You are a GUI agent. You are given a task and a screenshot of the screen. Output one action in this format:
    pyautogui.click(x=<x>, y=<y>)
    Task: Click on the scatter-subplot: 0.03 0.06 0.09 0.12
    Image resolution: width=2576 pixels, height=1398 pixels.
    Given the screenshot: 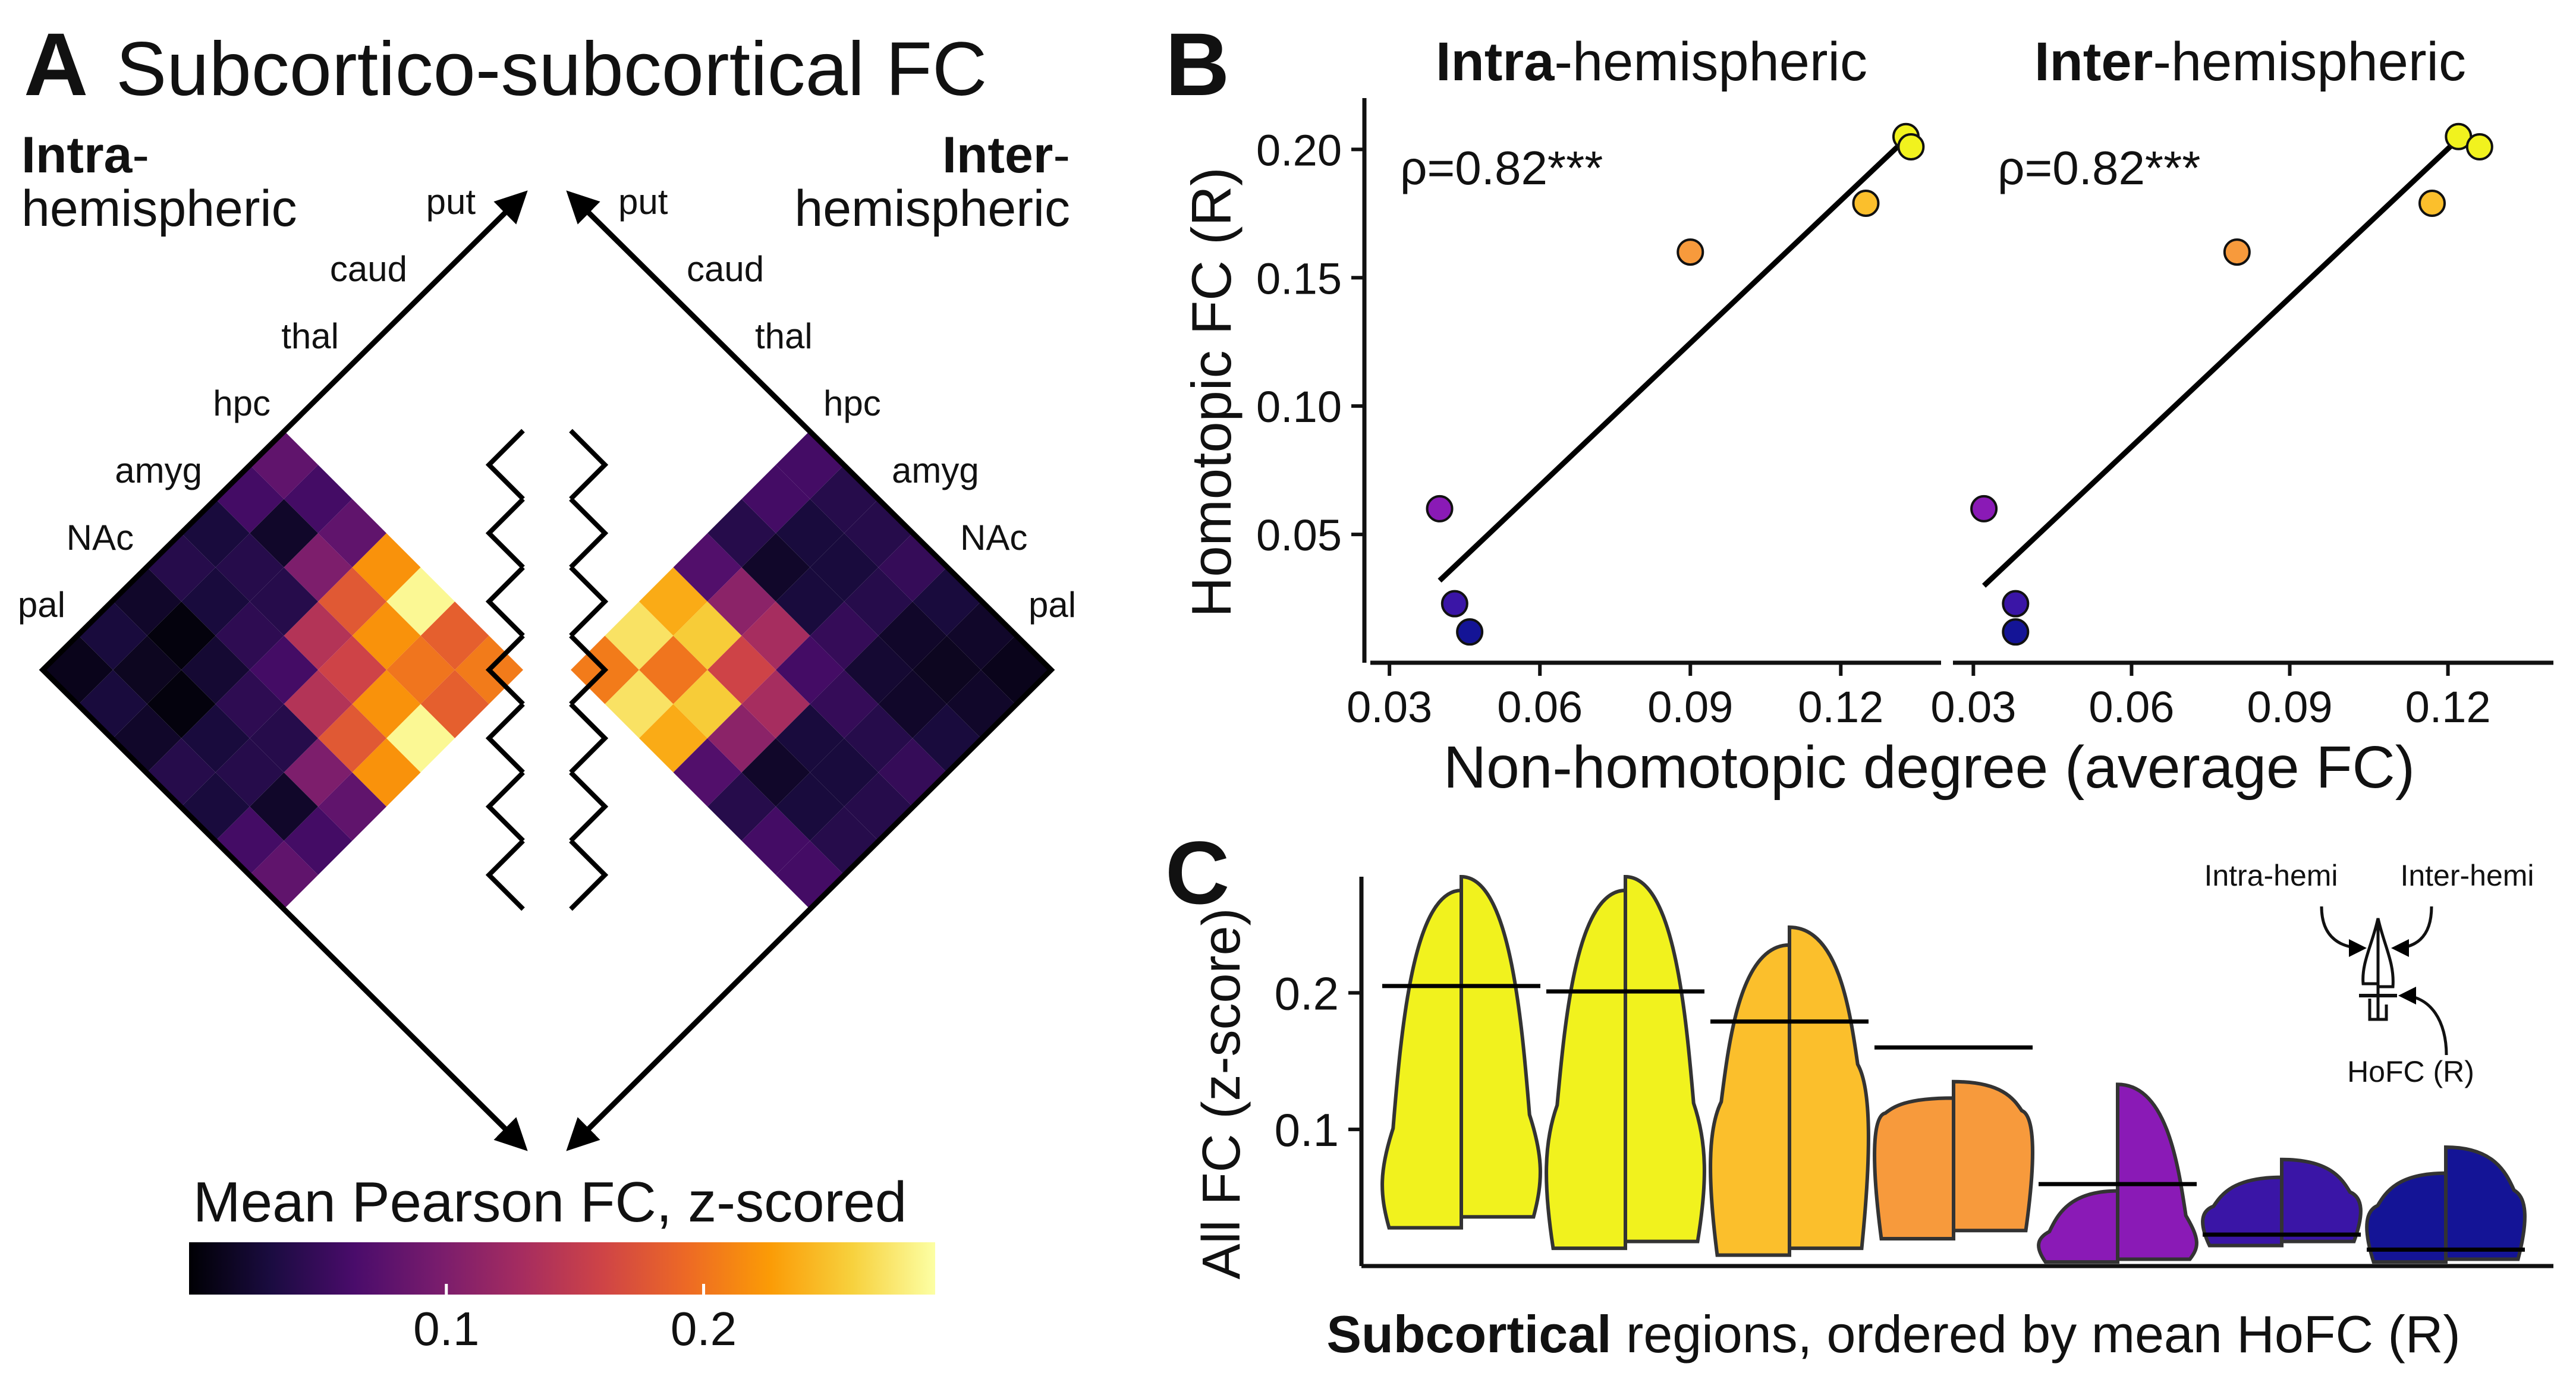 What is the action you would take?
    pyautogui.click(x=2241, y=427)
    